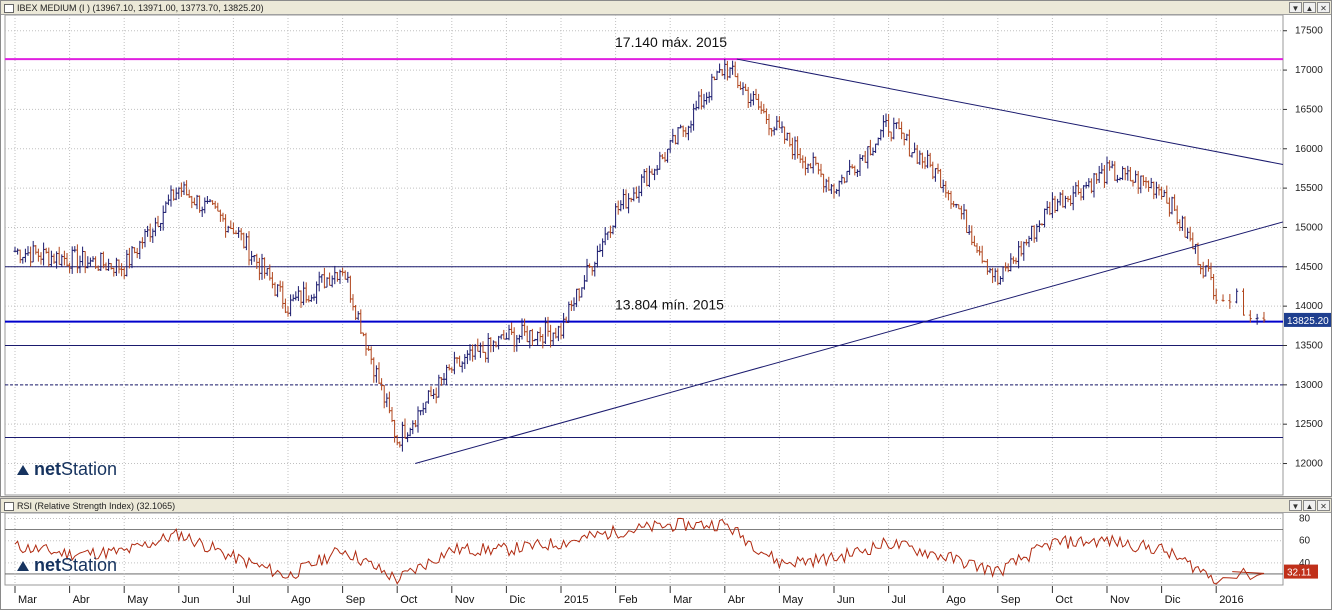  I want to click on x-tick-label: 2016, so click(1231, 600).